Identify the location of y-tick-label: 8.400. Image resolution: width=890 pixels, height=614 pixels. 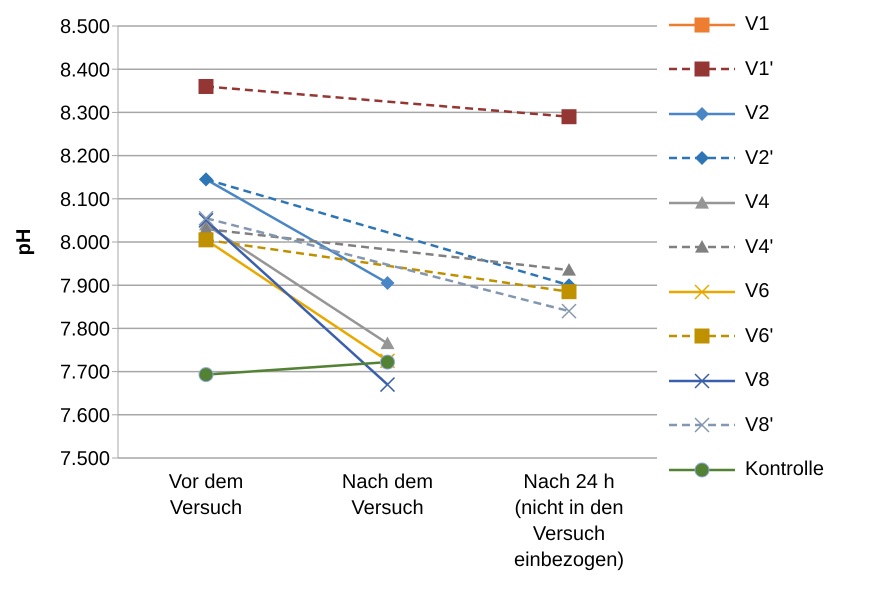
(85, 70).